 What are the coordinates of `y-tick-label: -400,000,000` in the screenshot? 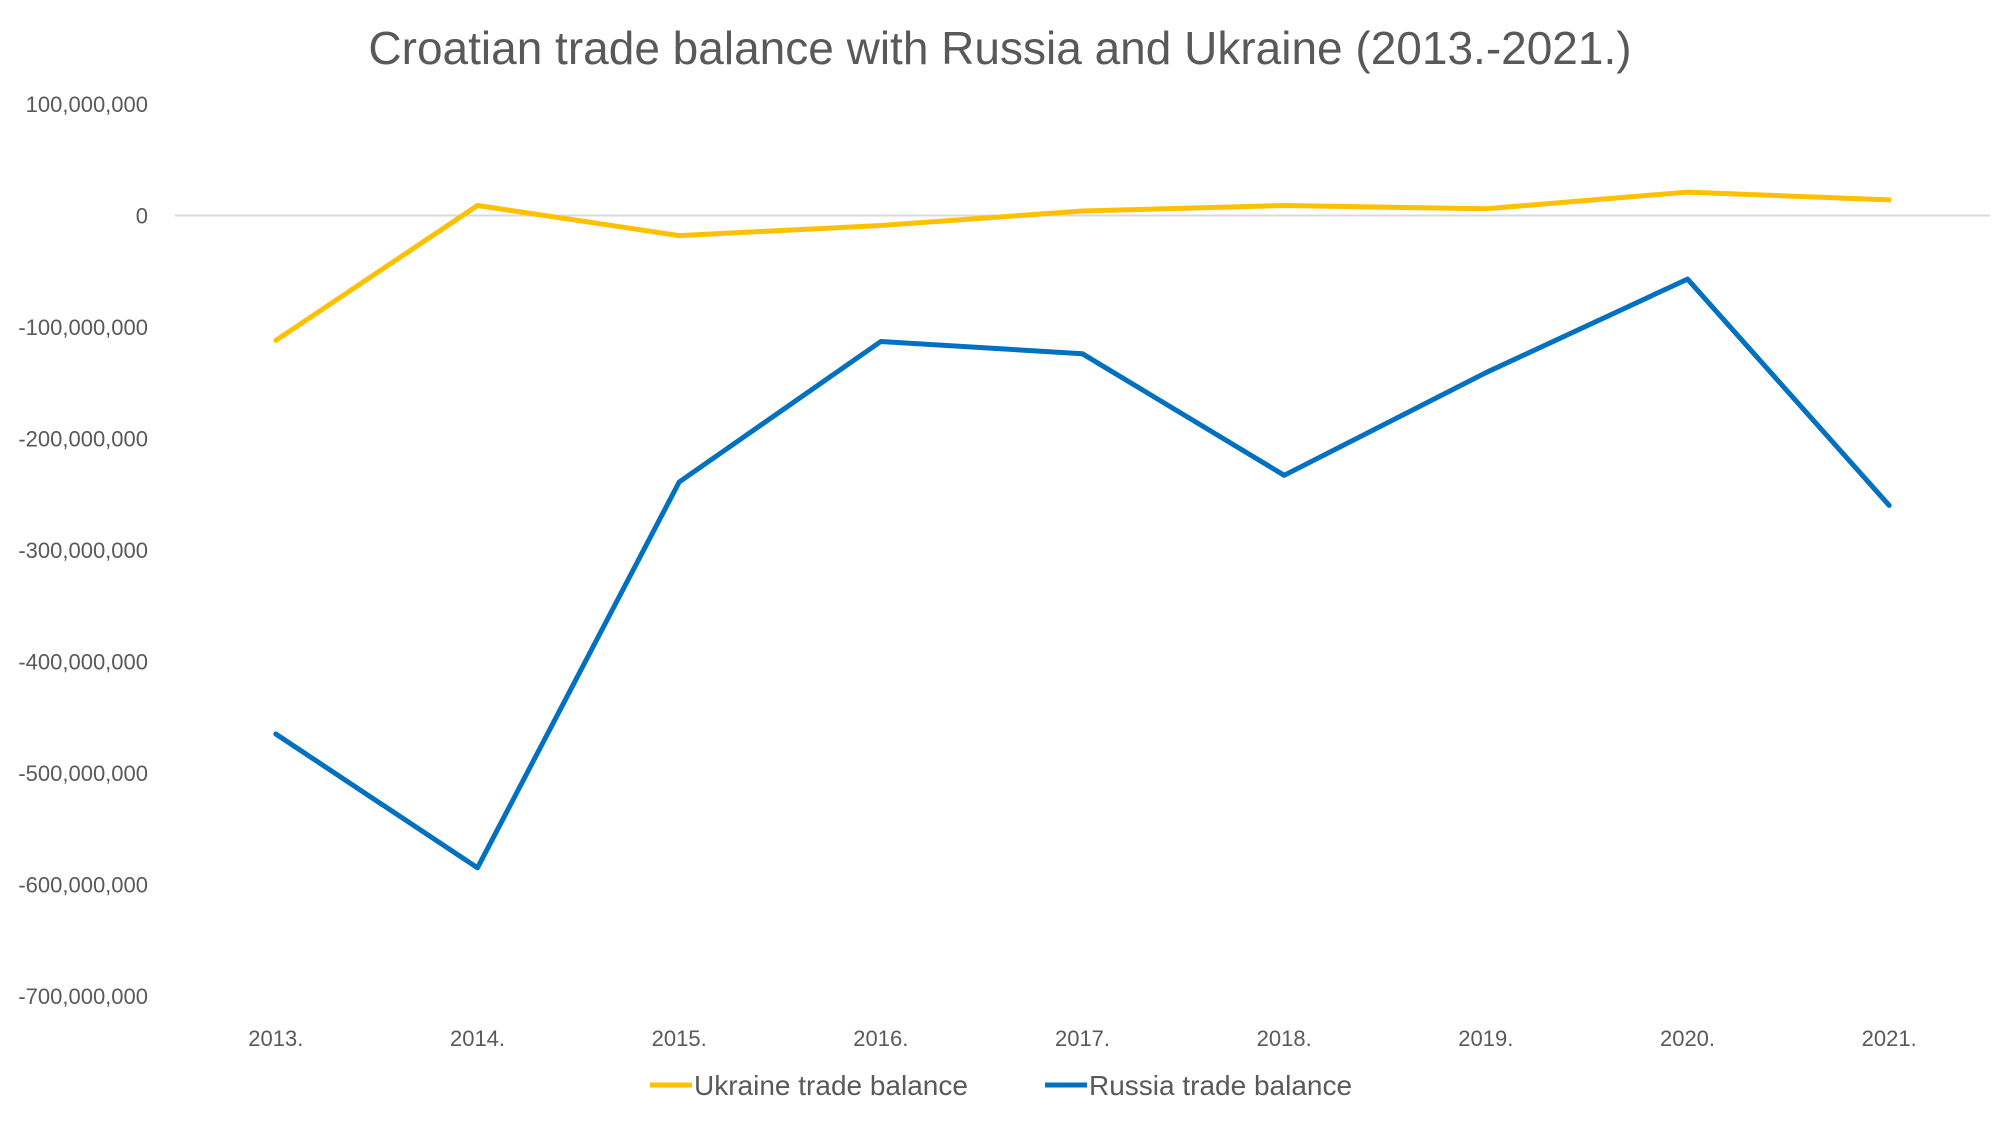 It's located at (83, 662).